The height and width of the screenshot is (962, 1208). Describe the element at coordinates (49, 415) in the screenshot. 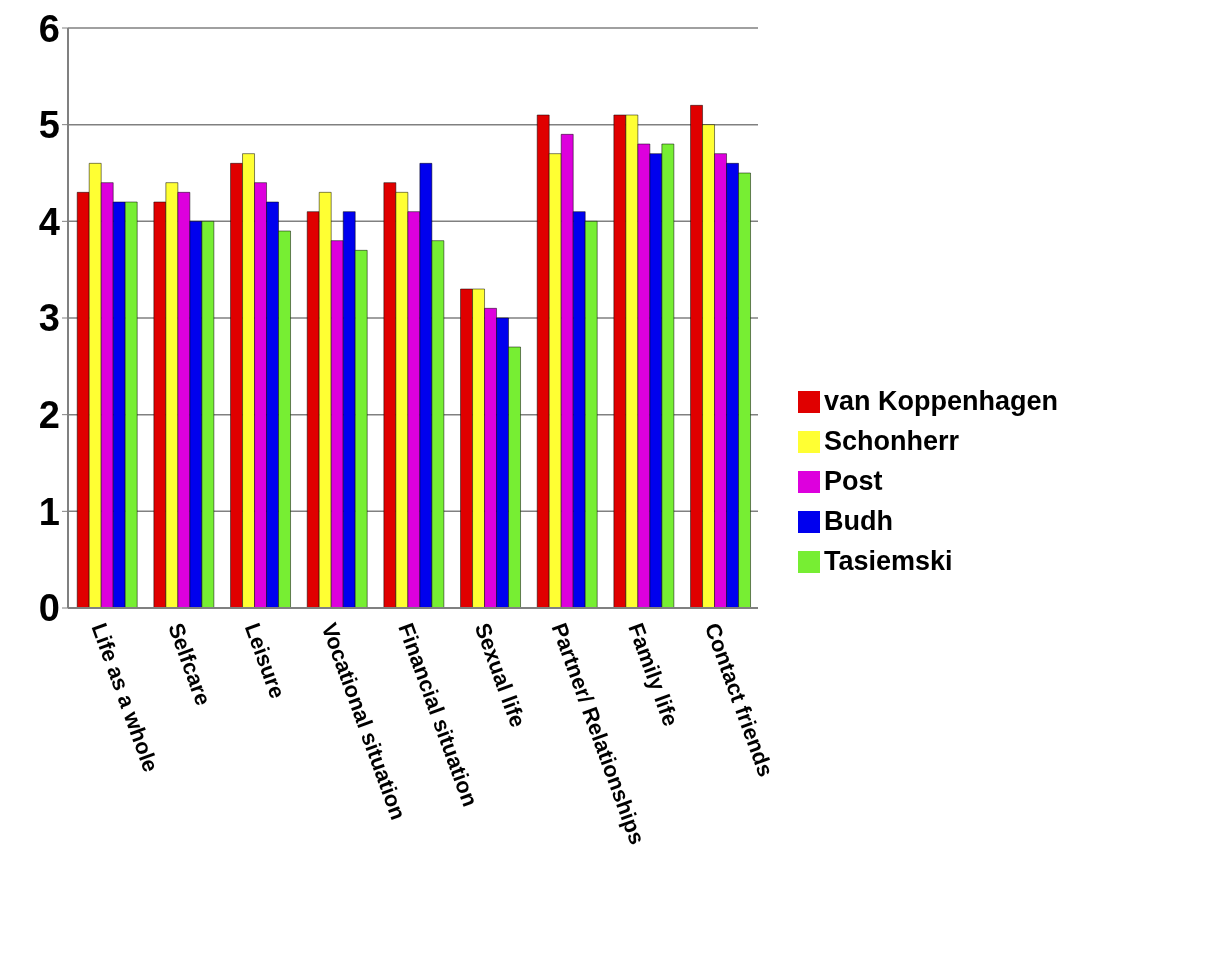

I see `y-tick-label: 2` at that location.